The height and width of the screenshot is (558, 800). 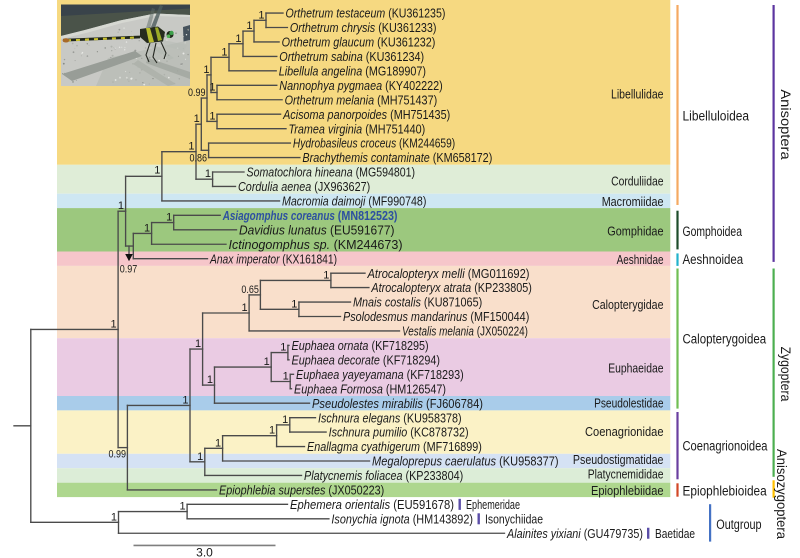 What do you see at coordinates (411, 359) in the screenshot?
I see `svg-text: (KF718294)` at bounding box center [411, 359].